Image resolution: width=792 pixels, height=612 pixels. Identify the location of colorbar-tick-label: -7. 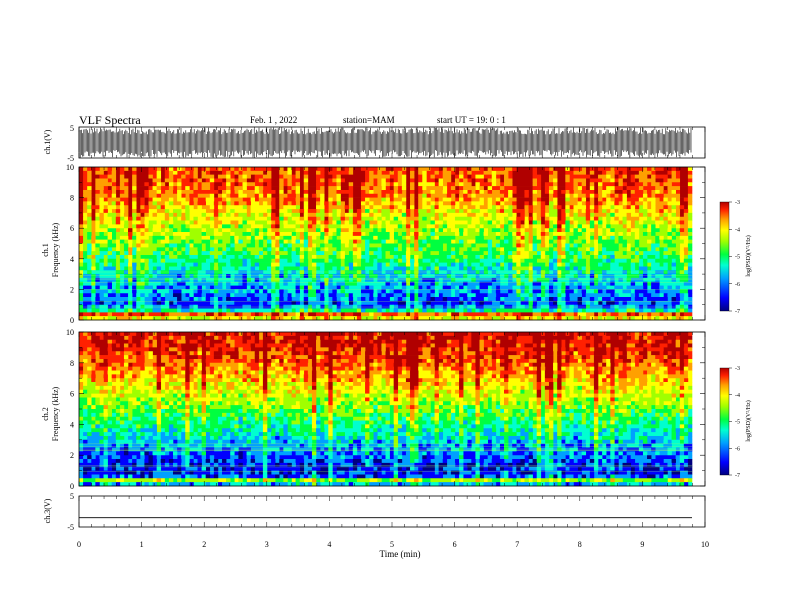
(737, 312).